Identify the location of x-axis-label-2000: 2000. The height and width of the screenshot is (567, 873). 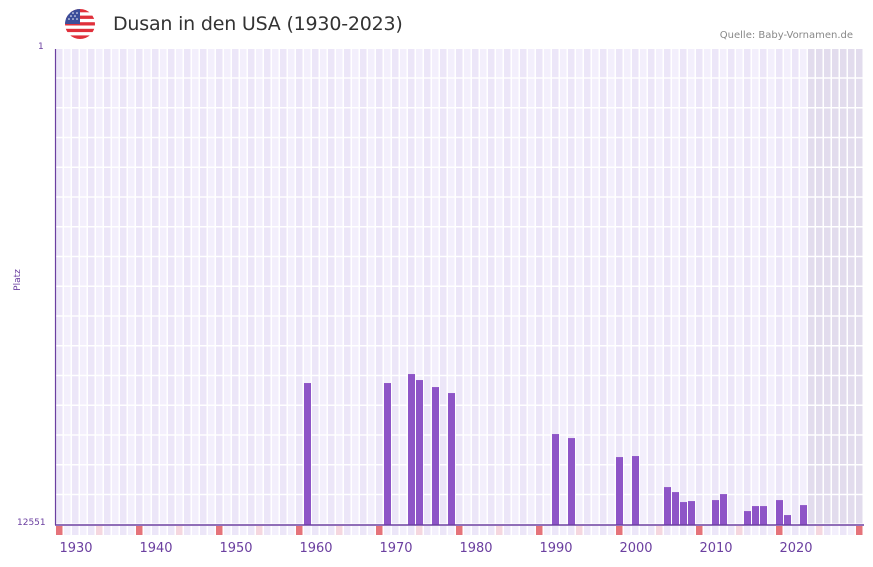
(636, 548).